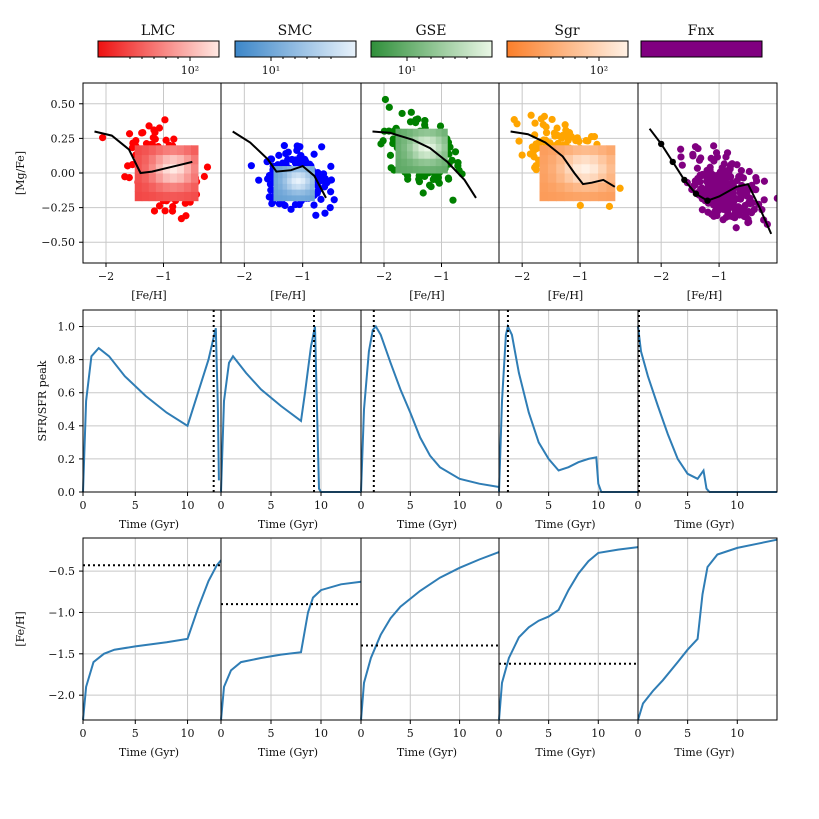  I want to click on sfr-panel-gse, so click(430, 401).